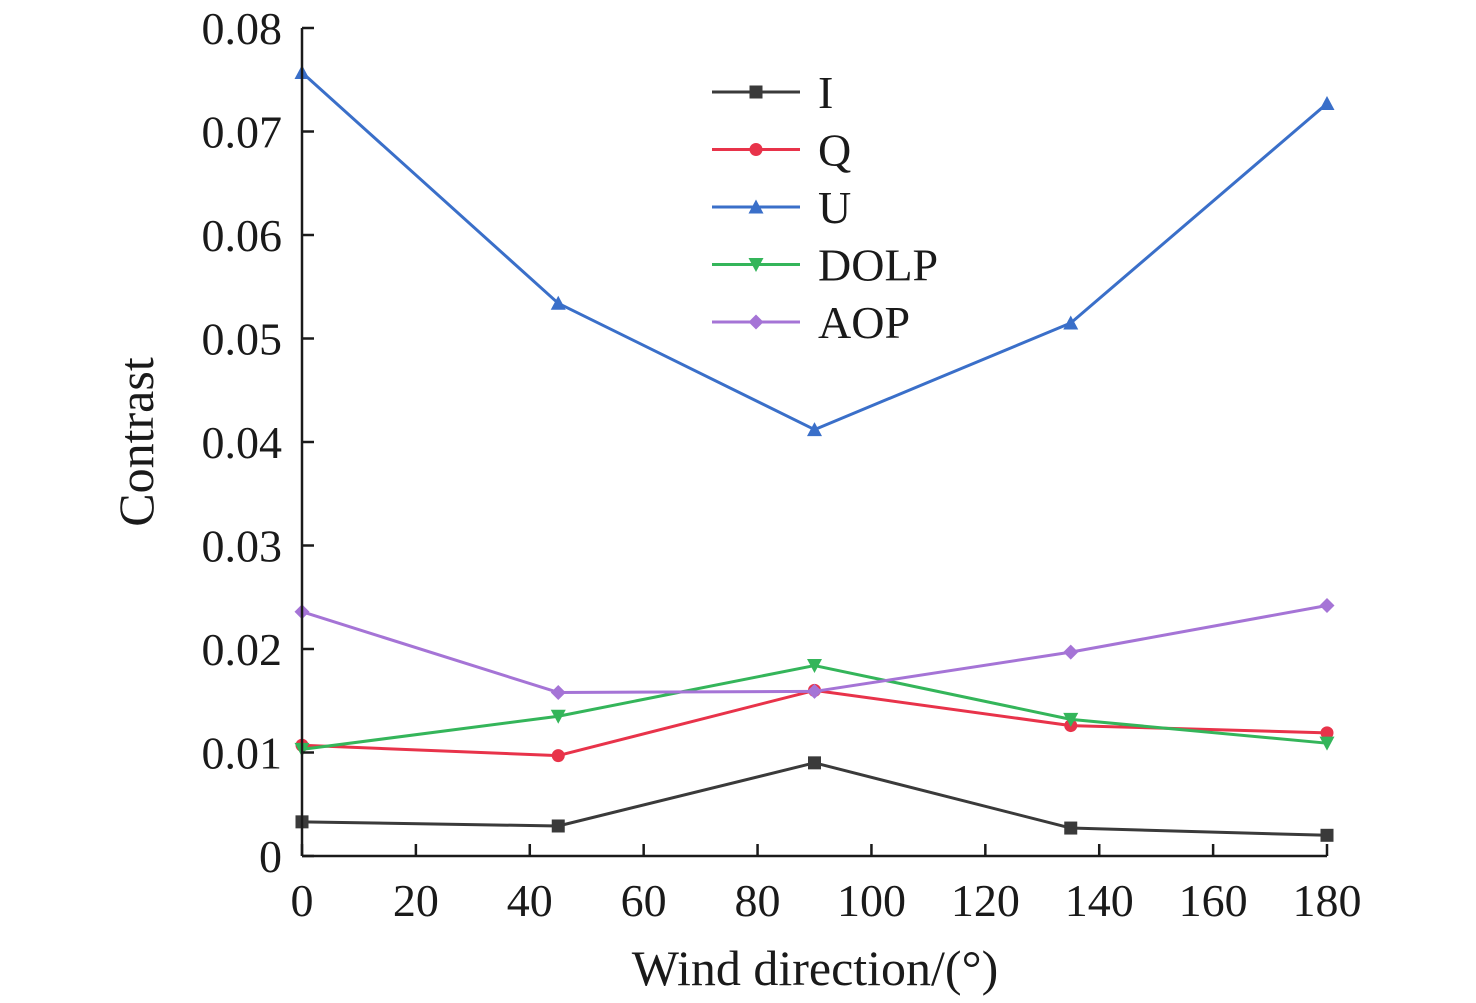 The height and width of the screenshot is (1003, 1476). What do you see at coordinates (530, 900) in the screenshot?
I see `x-tick-label: 40` at bounding box center [530, 900].